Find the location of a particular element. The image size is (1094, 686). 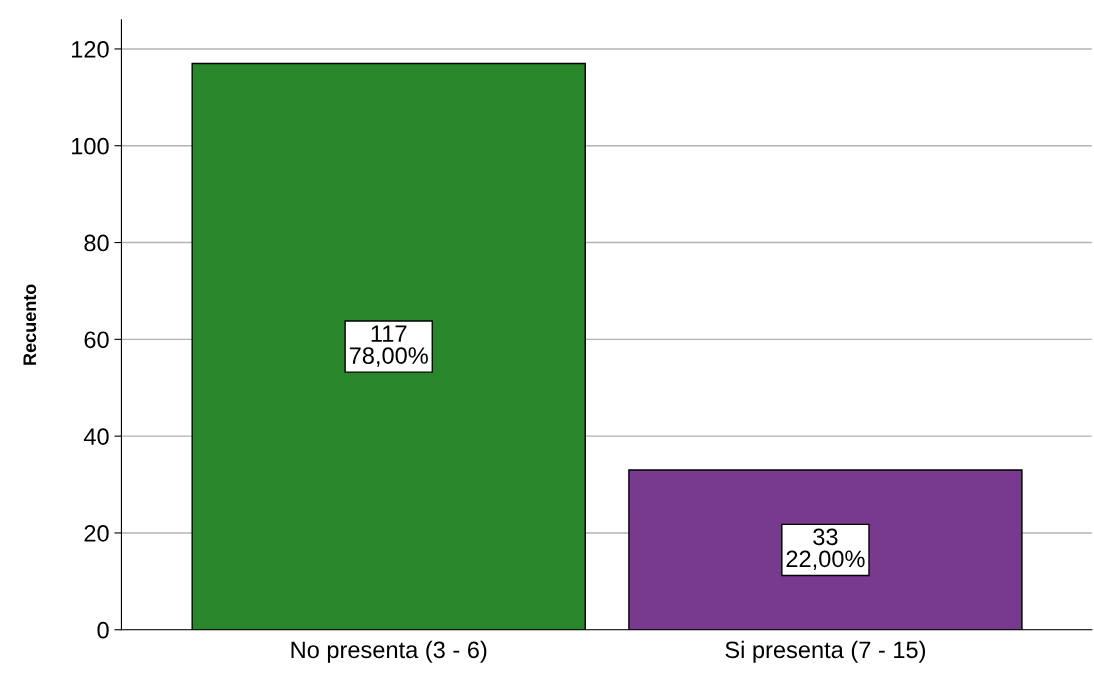

y-axis-title: Recuento is located at coordinates (30, 324).